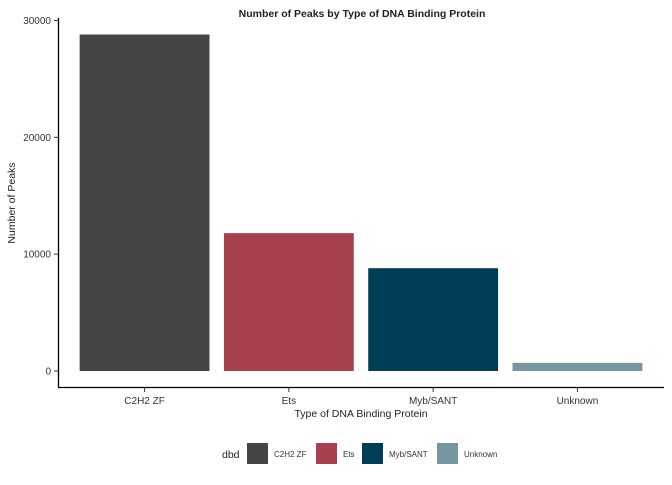 The width and height of the screenshot is (672, 485). Describe the element at coordinates (360, 414) in the screenshot. I see `x-axis-title: Type of DNA Binding Protein` at that location.